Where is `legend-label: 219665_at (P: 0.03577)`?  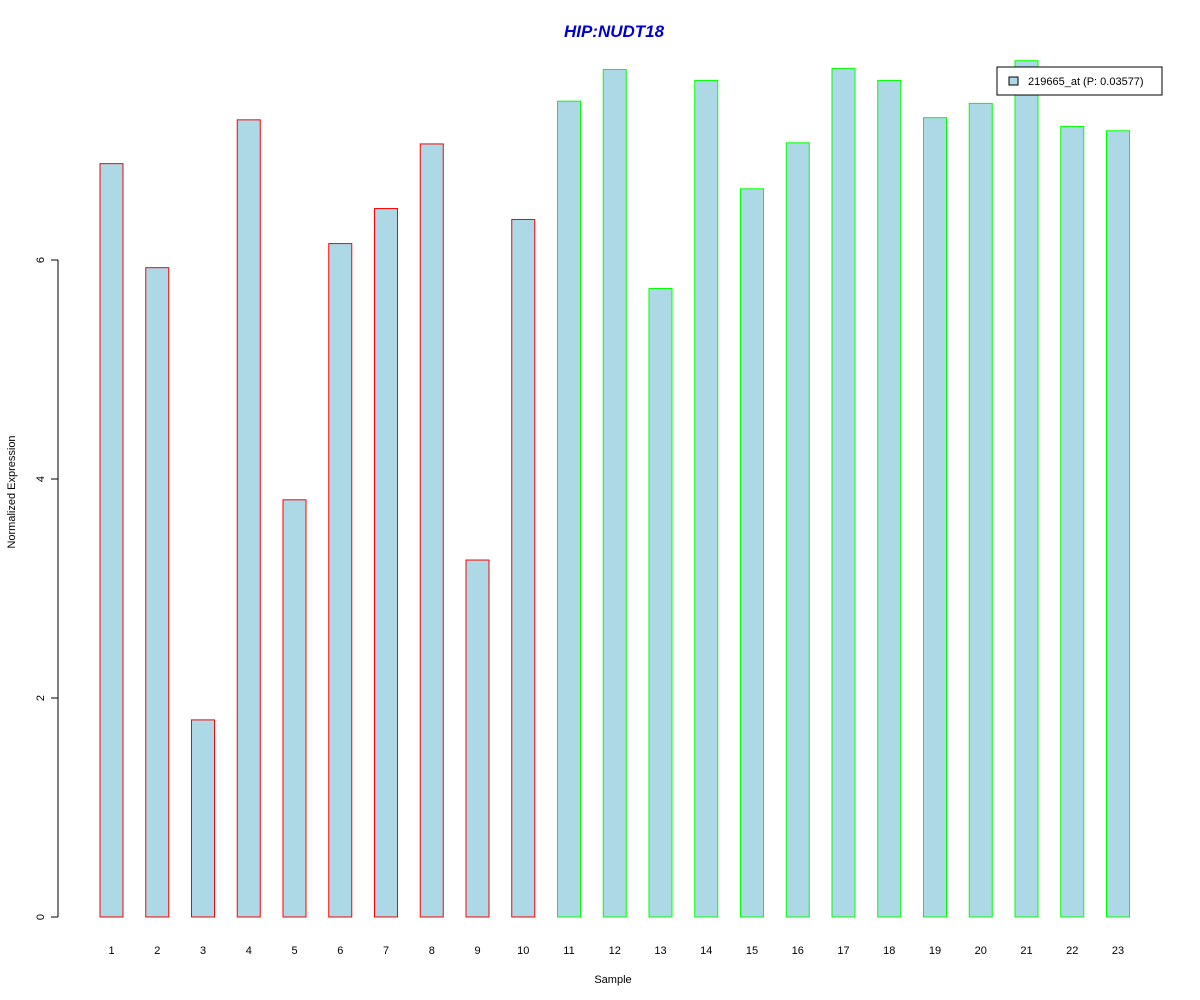 legend-label: 219665_at (P: 0.03577) is located at coordinates (1086, 82).